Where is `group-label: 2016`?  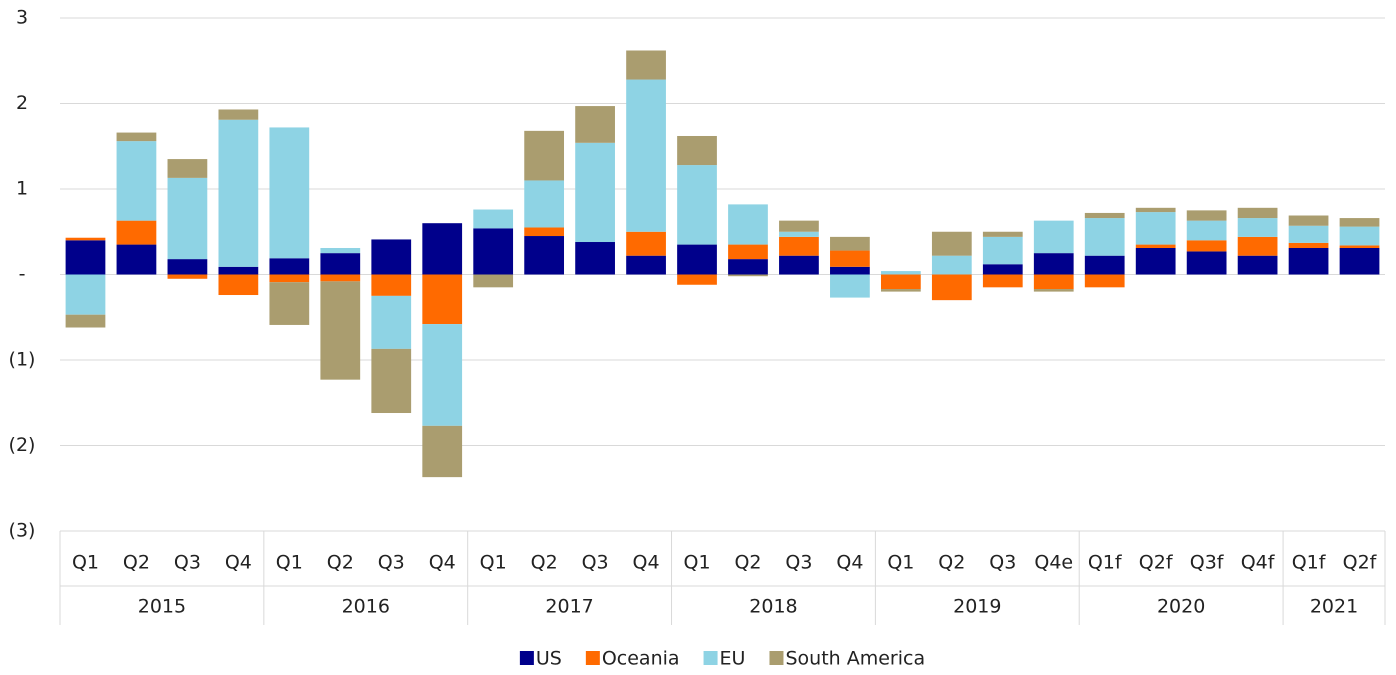
group-label: 2016 is located at coordinates (366, 607).